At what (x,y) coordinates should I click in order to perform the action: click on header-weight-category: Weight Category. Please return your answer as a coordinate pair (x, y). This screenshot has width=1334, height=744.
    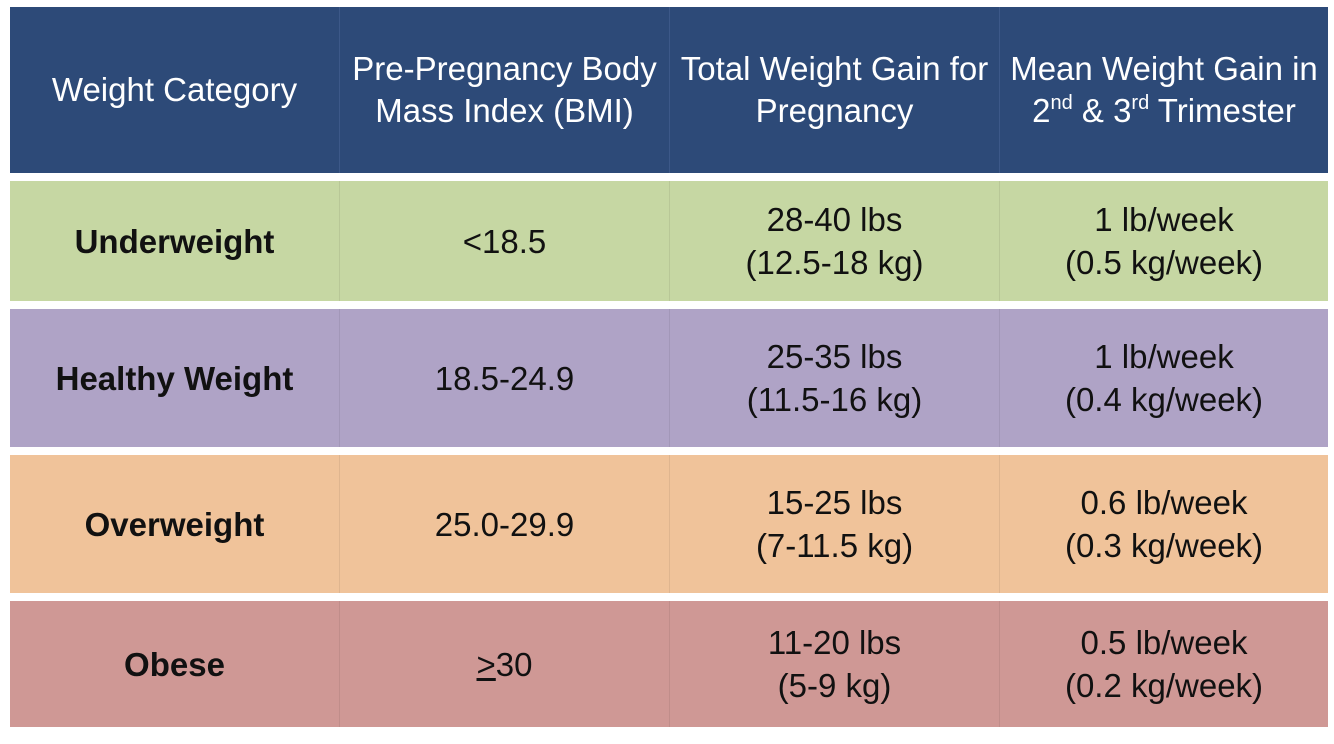
    Looking at the image, I should click on (175, 90).